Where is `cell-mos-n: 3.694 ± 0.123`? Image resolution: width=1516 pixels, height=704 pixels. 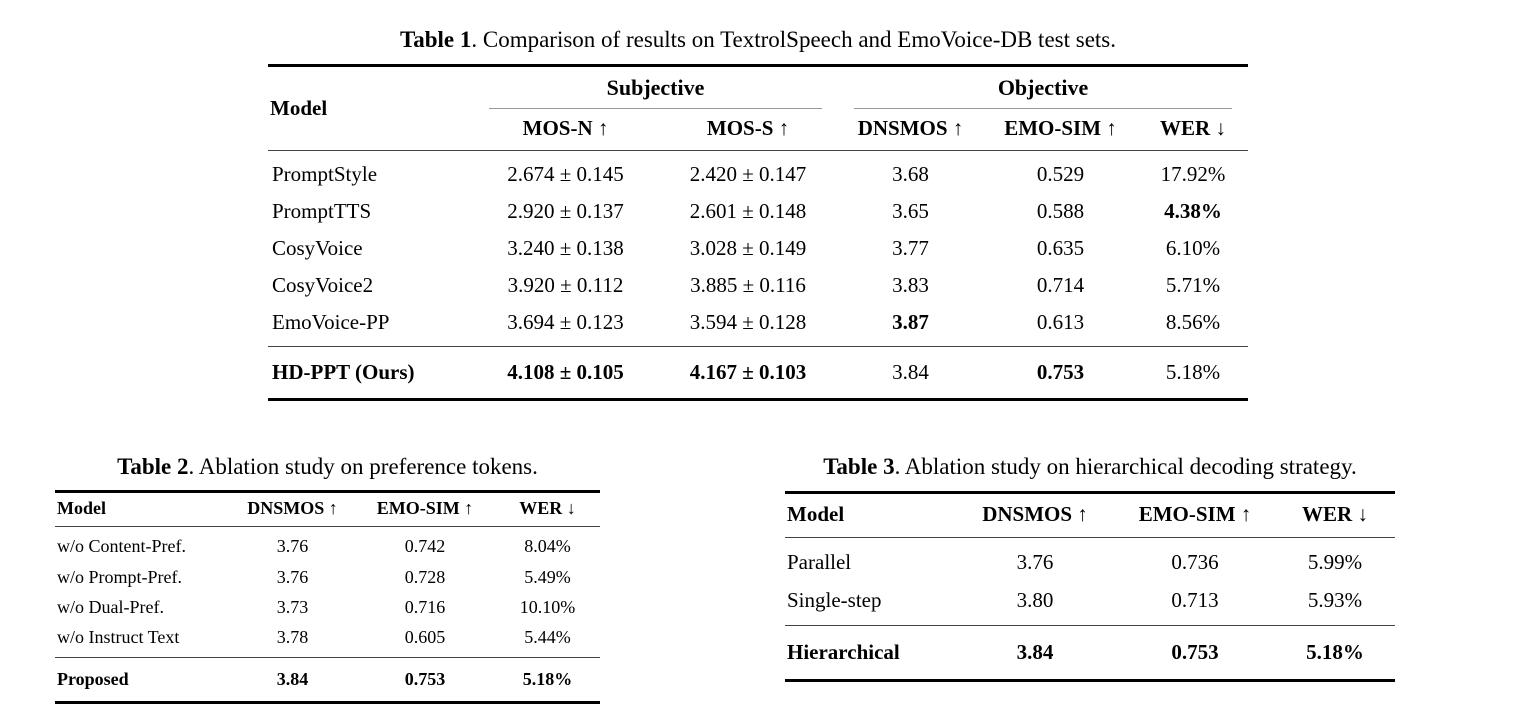
cell-mos-n: 3.694 ± 0.123 is located at coordinates (565, 321).